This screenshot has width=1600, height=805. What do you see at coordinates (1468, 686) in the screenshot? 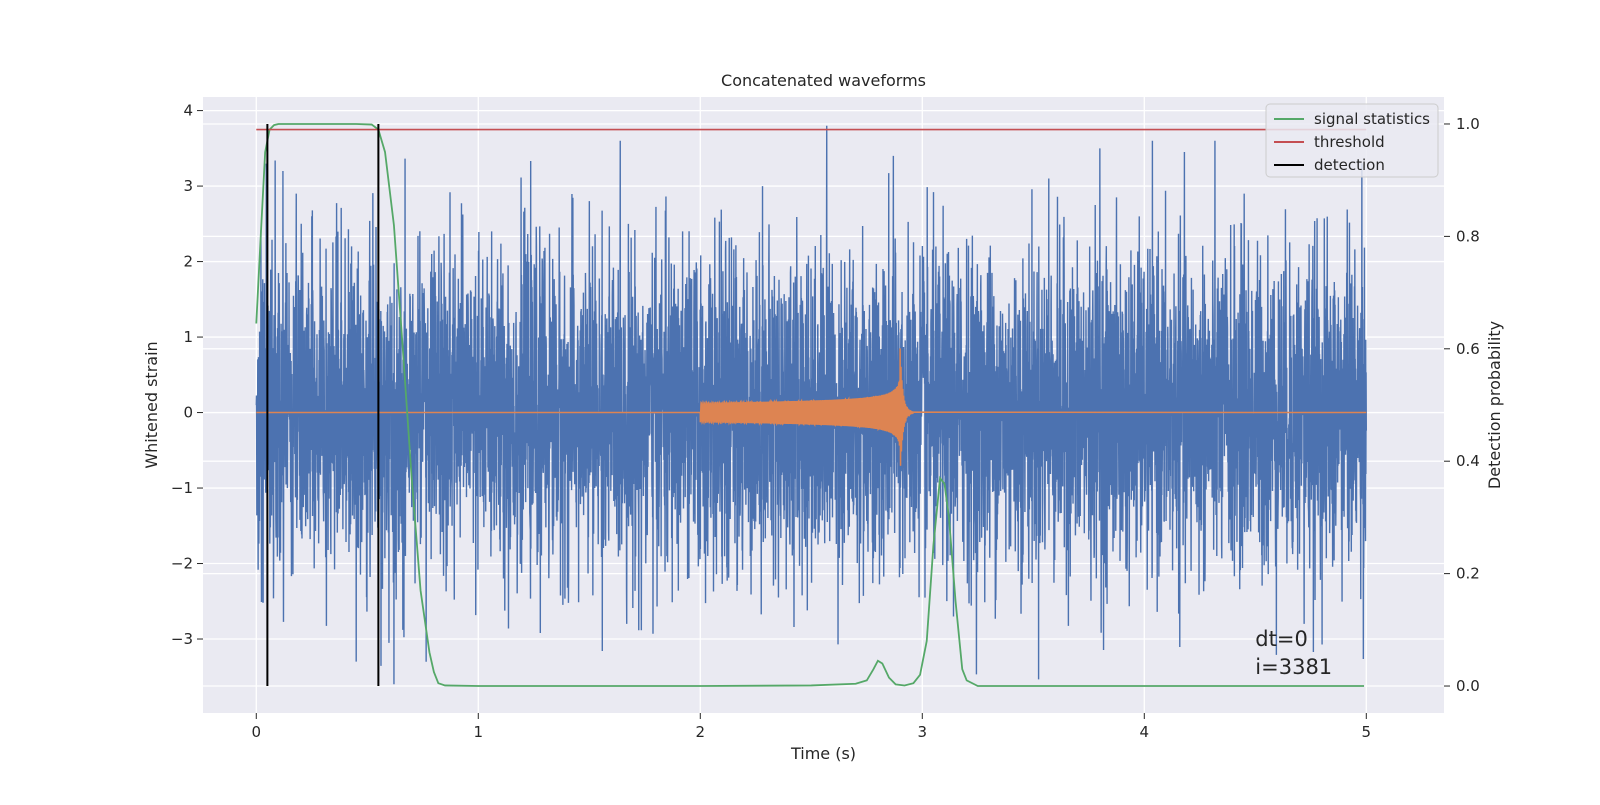
I see `y2-tick-label: 0.0` at bounding box center [1468, 686].